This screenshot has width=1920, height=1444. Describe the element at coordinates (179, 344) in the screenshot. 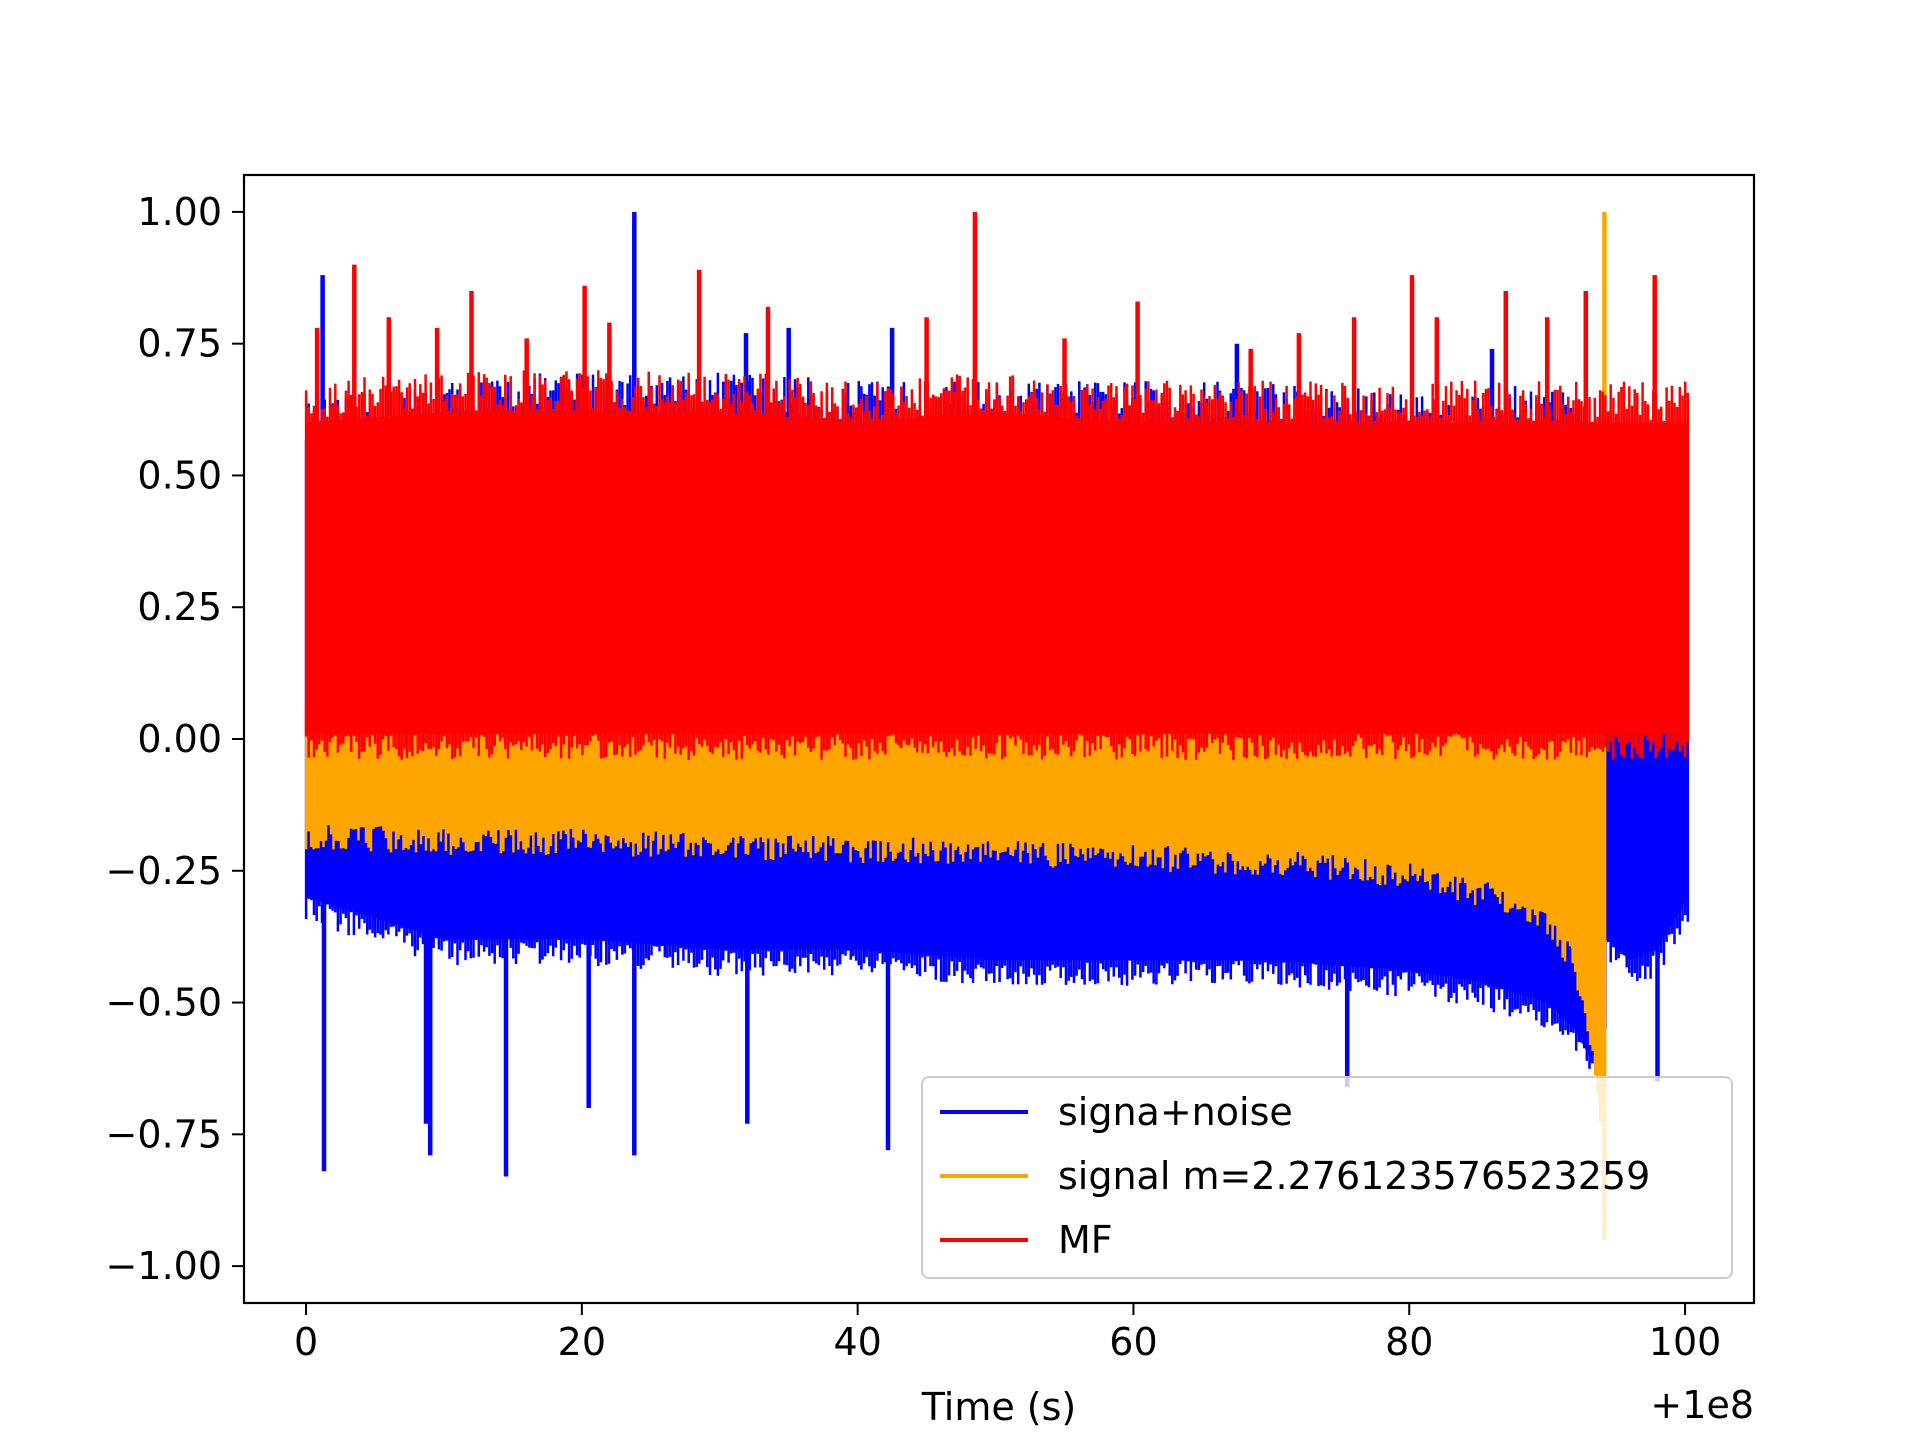

I see `y-tick-label: 0.75` at that location.